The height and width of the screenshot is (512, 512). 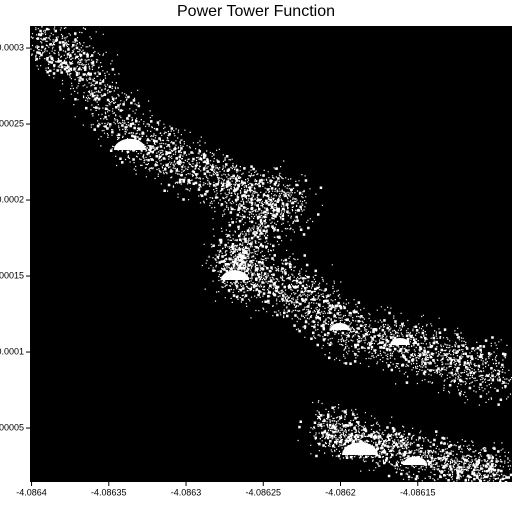 I want to click on y-tick-label: 0.0002, so click(x=12, y=199).